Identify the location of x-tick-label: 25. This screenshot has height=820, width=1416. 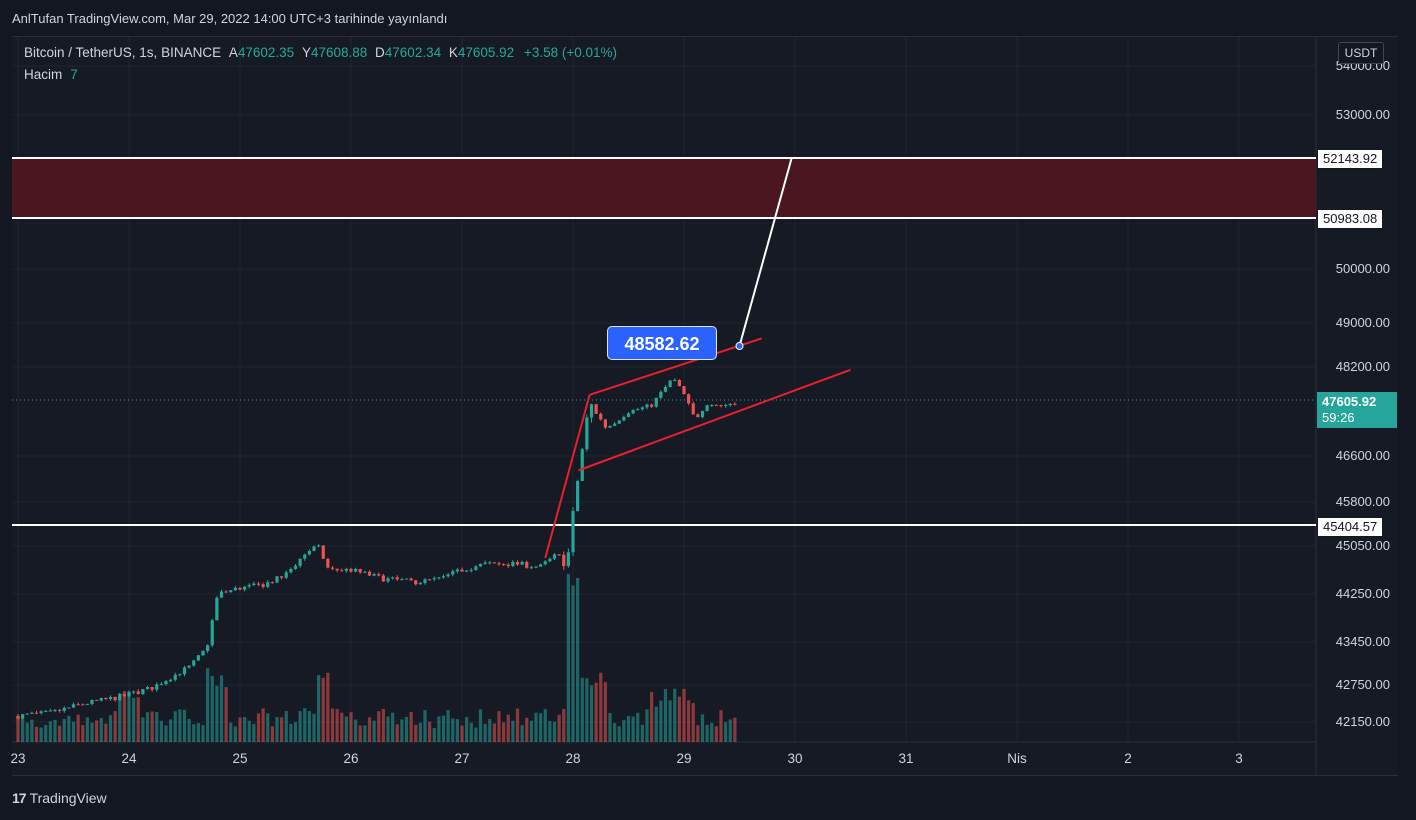
(239, 758).